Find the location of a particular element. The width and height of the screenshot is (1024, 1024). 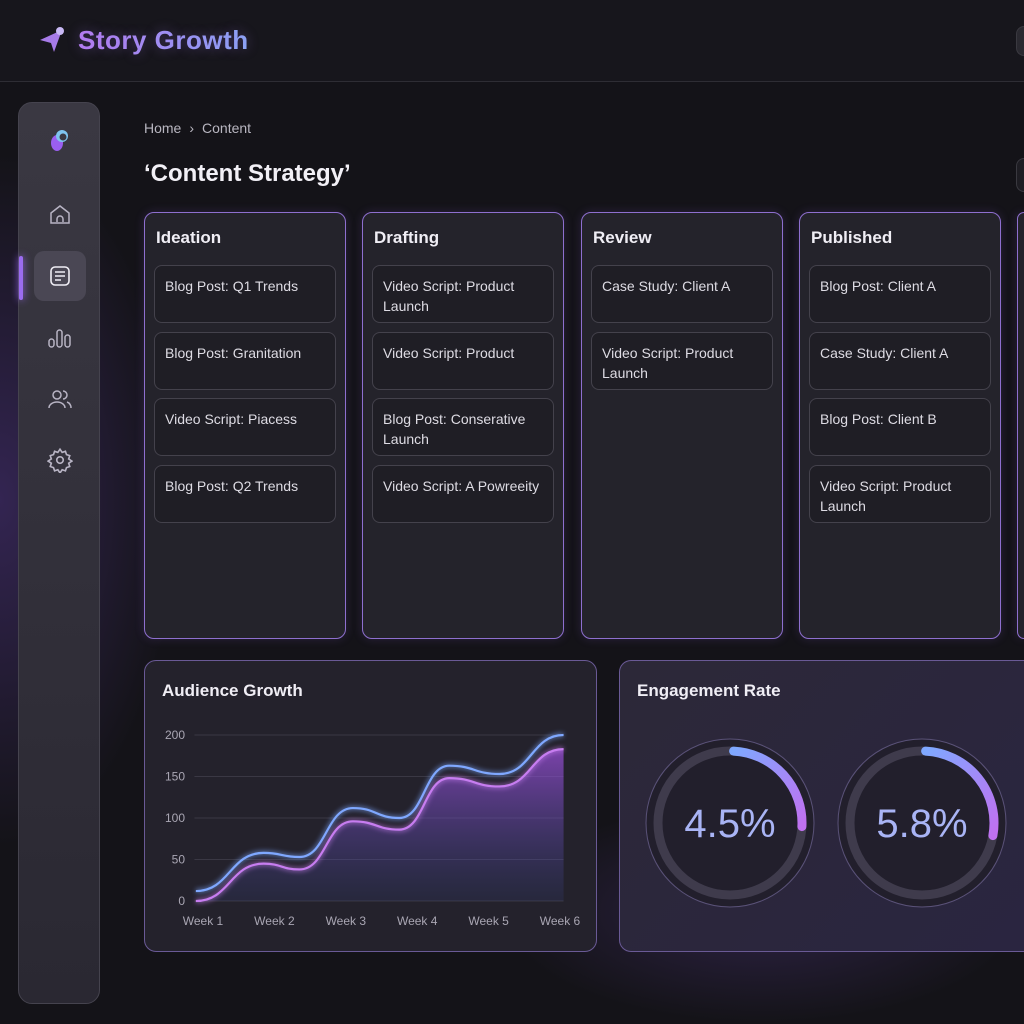

y-tick-label: 150 is located at coordinates (175, 777).